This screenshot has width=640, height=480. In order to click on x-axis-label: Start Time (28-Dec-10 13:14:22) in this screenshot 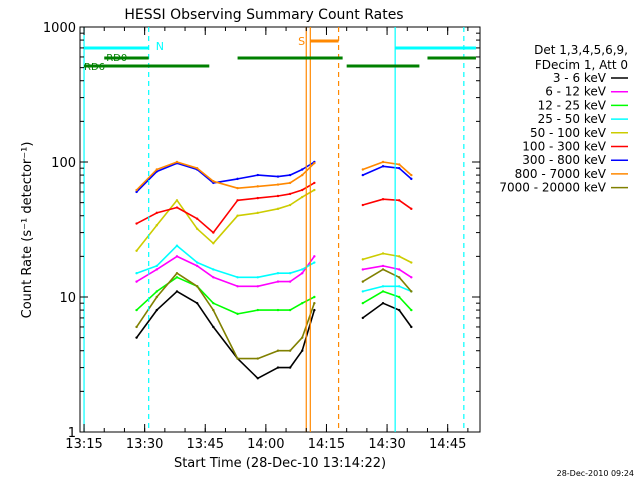, I will do `click(280, 463)`.